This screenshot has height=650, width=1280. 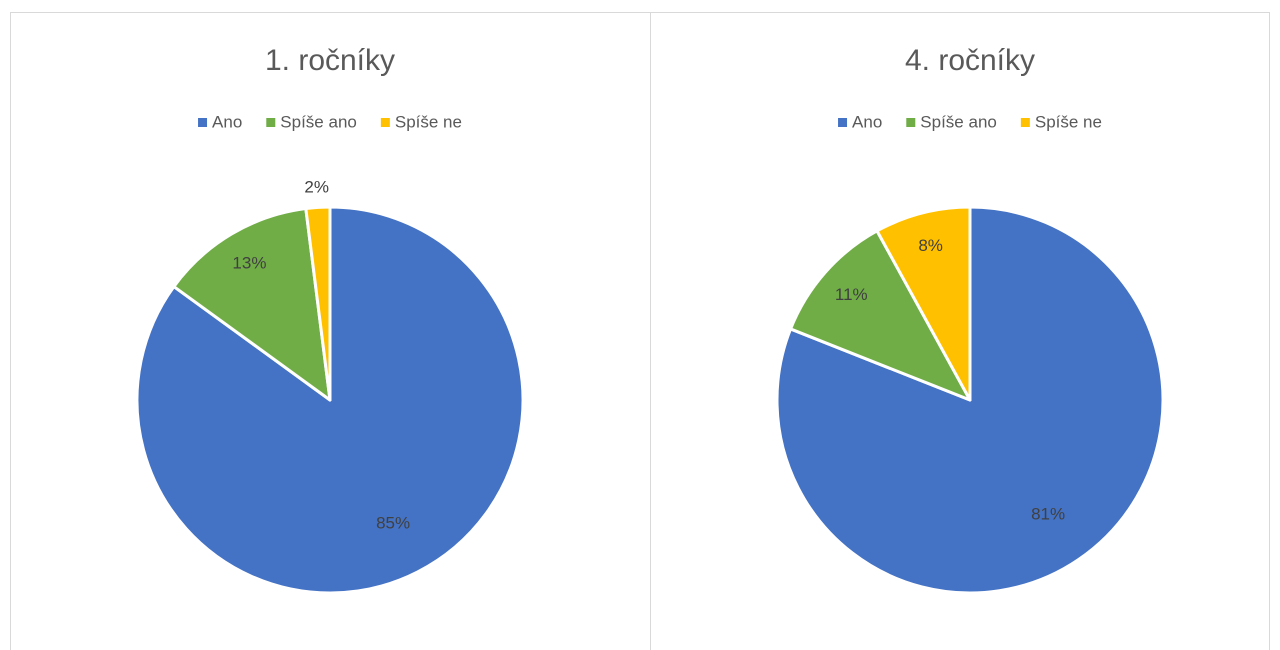 What do you see at coordinates (330, 60) in the screenshot?
I see `chart-title: 1. ročníky` at bounding box center [330, 60].